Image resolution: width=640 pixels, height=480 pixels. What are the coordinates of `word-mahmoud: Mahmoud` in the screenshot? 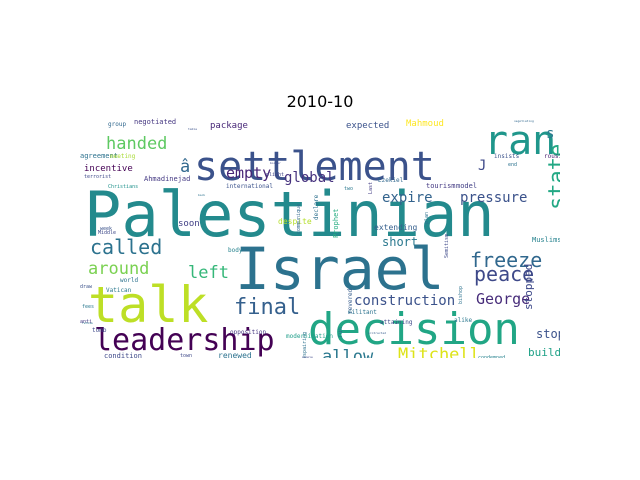 It's located at (425, 124).